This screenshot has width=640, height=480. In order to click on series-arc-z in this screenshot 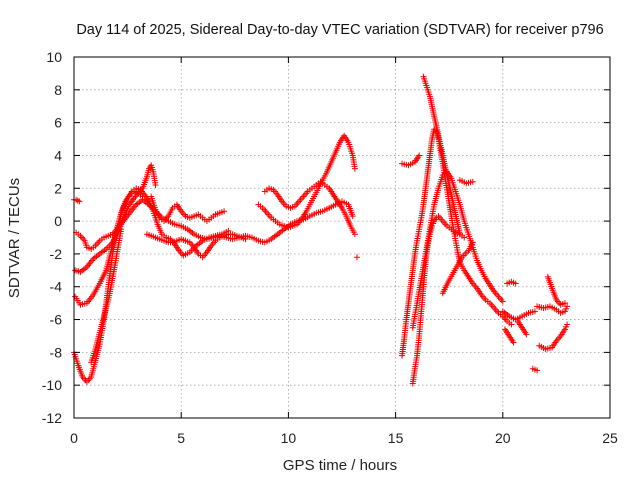, I will do `click(556, 290)`.